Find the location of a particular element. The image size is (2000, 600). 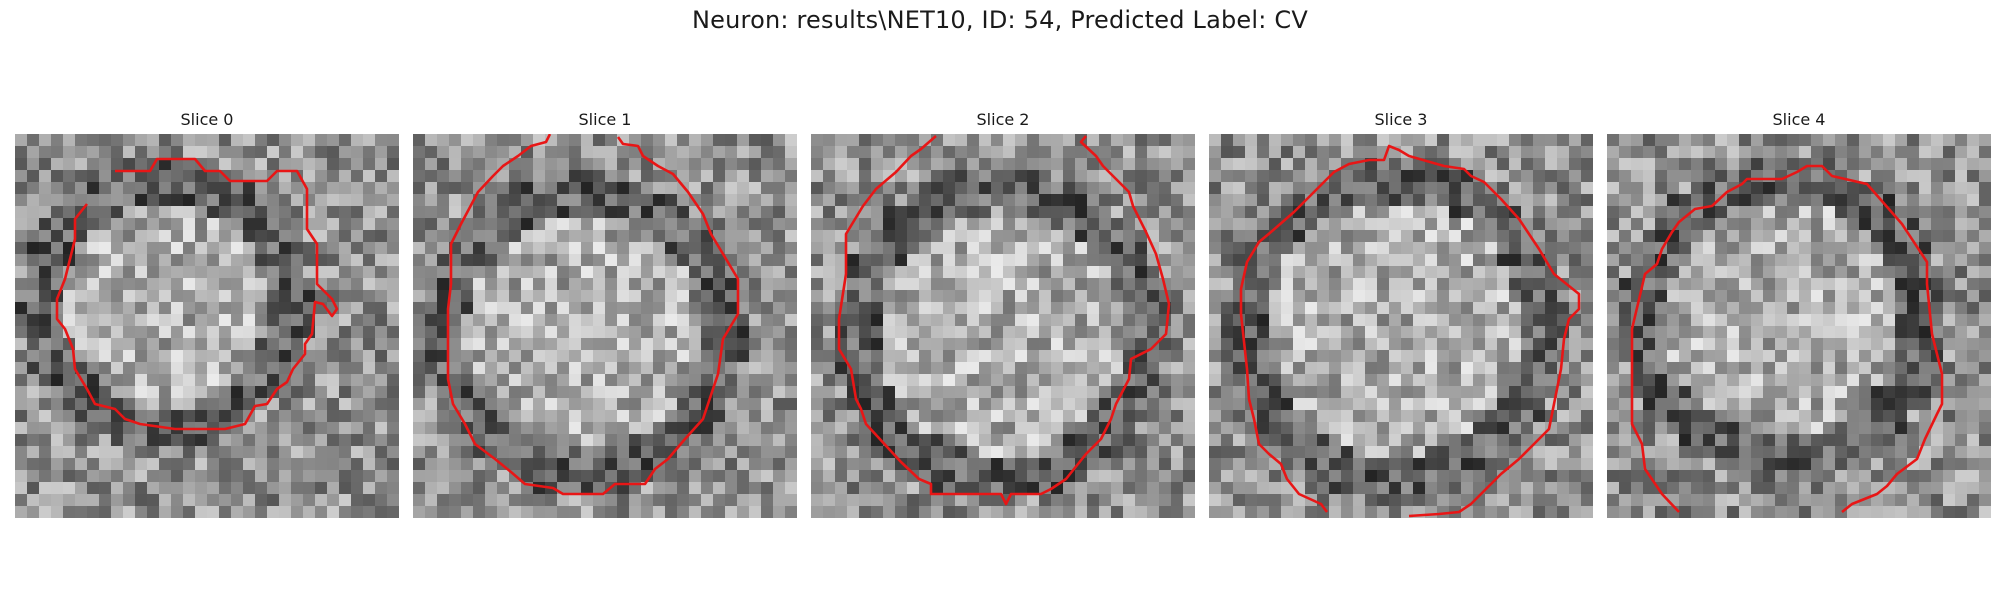

slice-panel-4: Slice 4 is located at coordinates (1799, 313).